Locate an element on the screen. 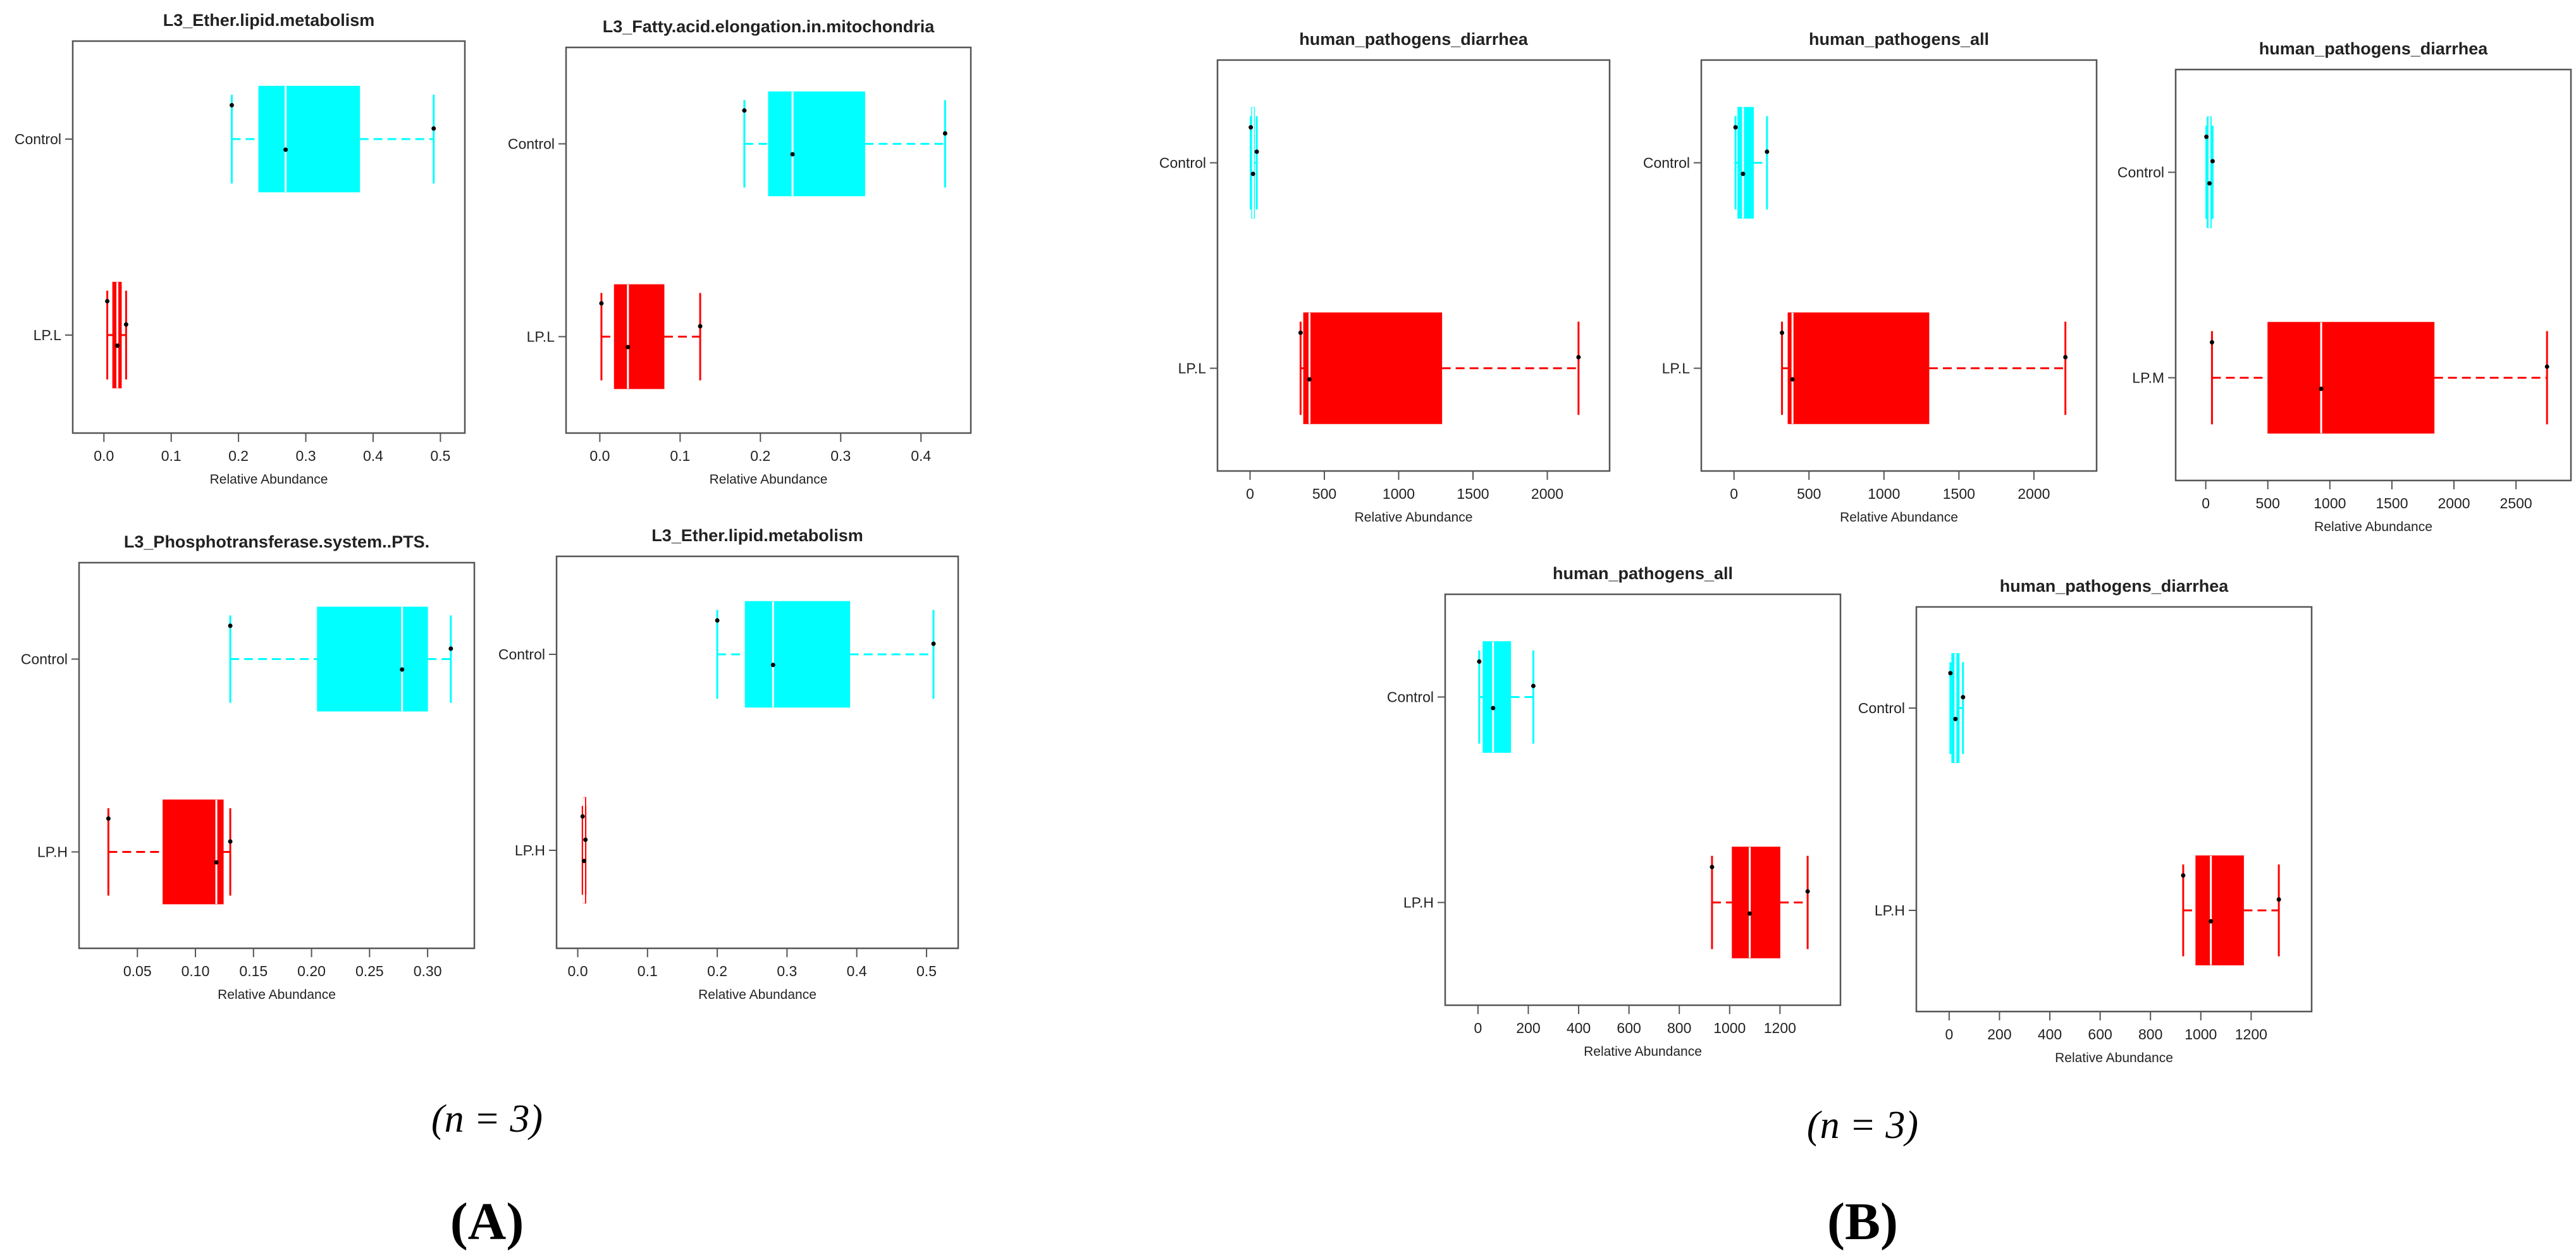 This screenshot has height=1260, width=2576. x-tick-label: 800 is located at coordinates (1679, 1028).